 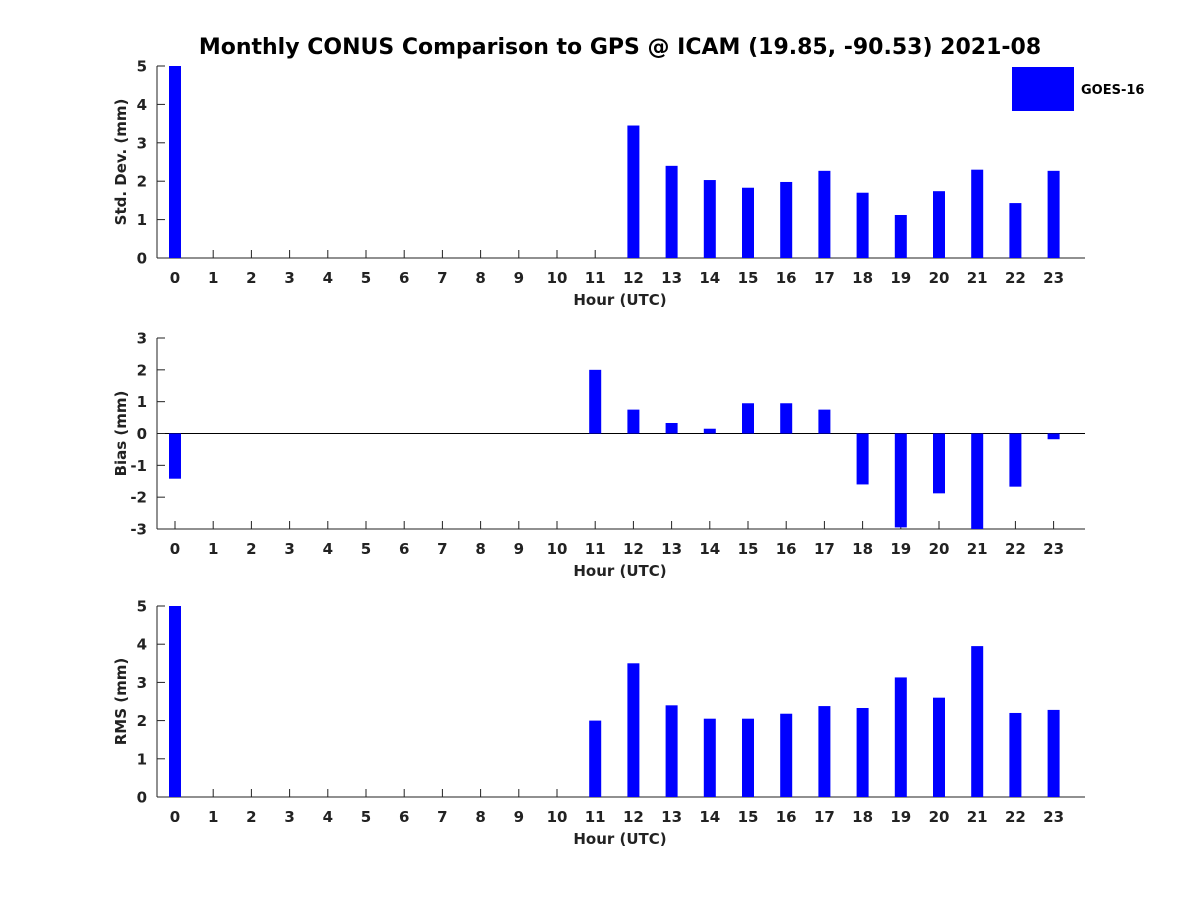 I want to click on x-tick-label: 14, so click(x=709, y=278).